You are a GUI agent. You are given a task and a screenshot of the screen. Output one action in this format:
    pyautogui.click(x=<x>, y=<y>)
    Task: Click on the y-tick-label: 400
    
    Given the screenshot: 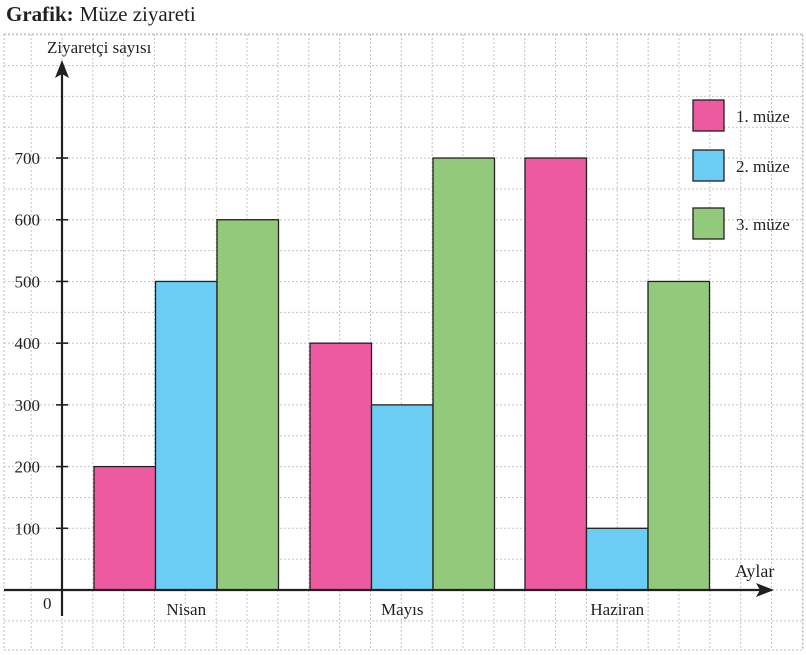 What is the action you would take?
    pyautogui.click(x=28, y=343)
    